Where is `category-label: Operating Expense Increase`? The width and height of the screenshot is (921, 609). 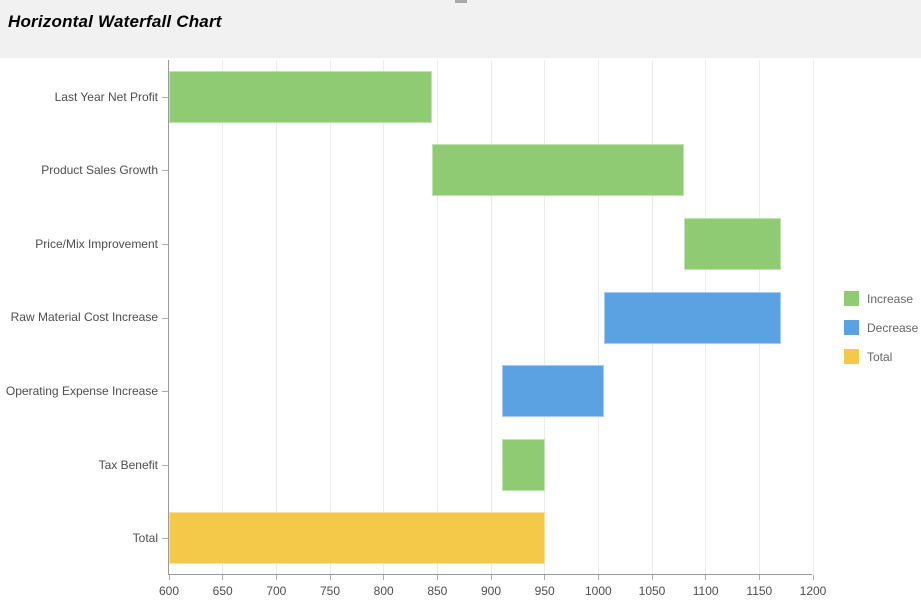
category-label: Operating Expense Increase is located at coordinates (81, 391).